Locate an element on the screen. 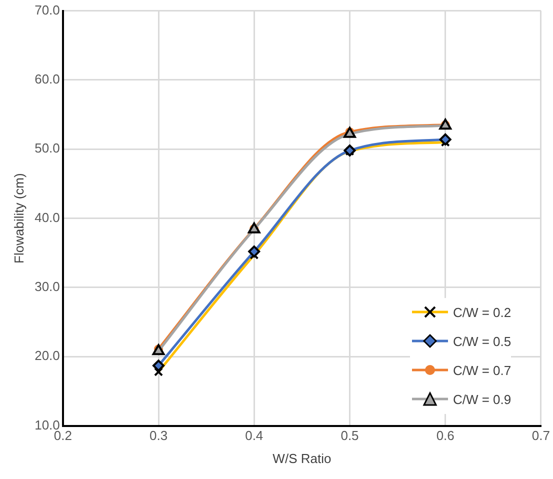 This screenshot has height=479, width=553. legend-label: C/W = 0.2 is located at coordinates (482, 312).